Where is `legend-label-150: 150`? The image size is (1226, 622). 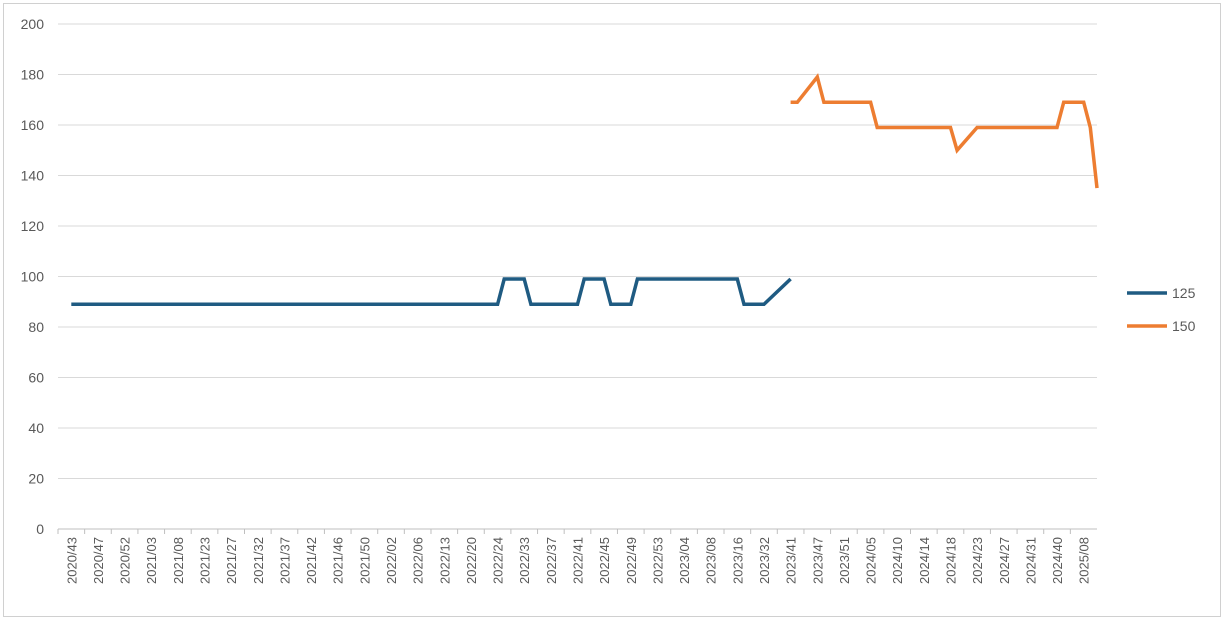
legend-label-150: 150 is located at coordinates (1184, 326).